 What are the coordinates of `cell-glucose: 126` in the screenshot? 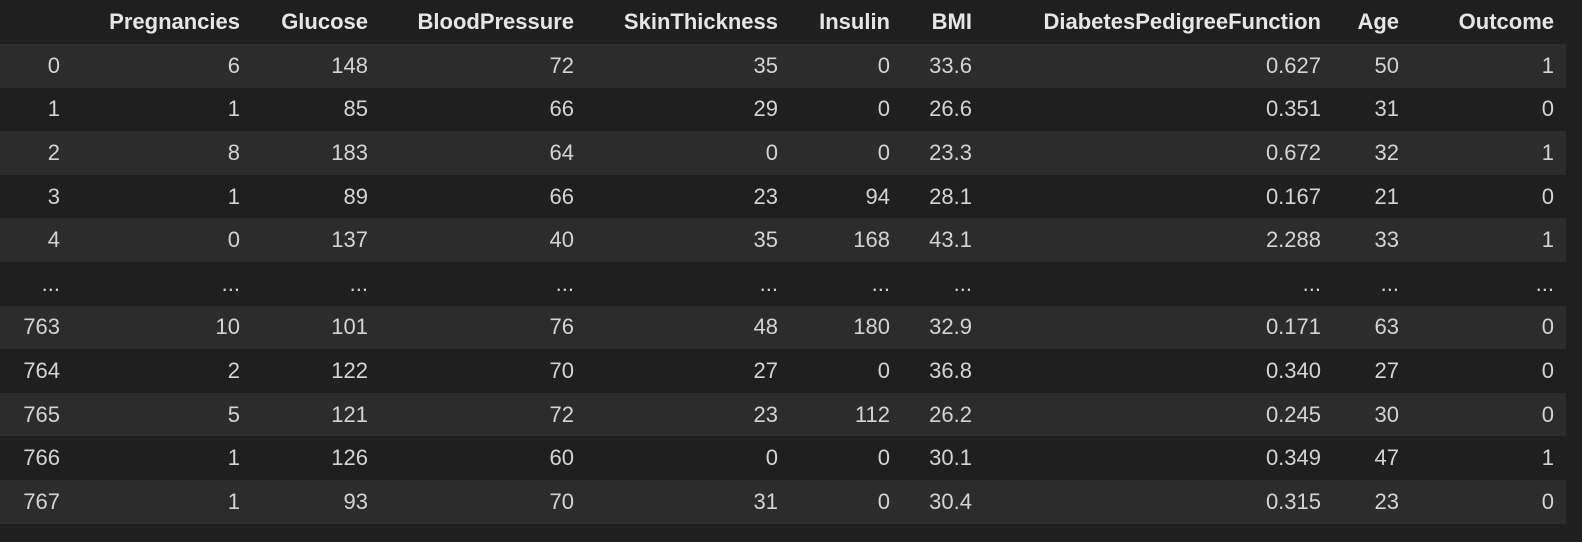 It's located at (349, 458).